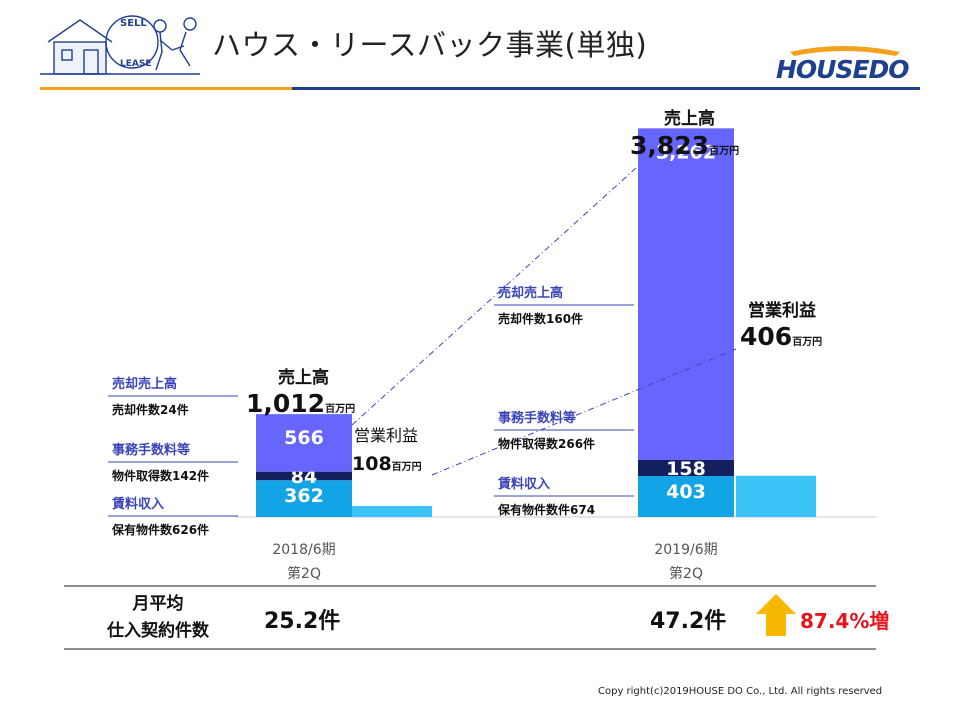 The width and height of the screenshot is (960, 720). Describe the element at coordinates (160, 529) in the screenshot. I see `legend-sublabel: 保有物件数626件` at that location.